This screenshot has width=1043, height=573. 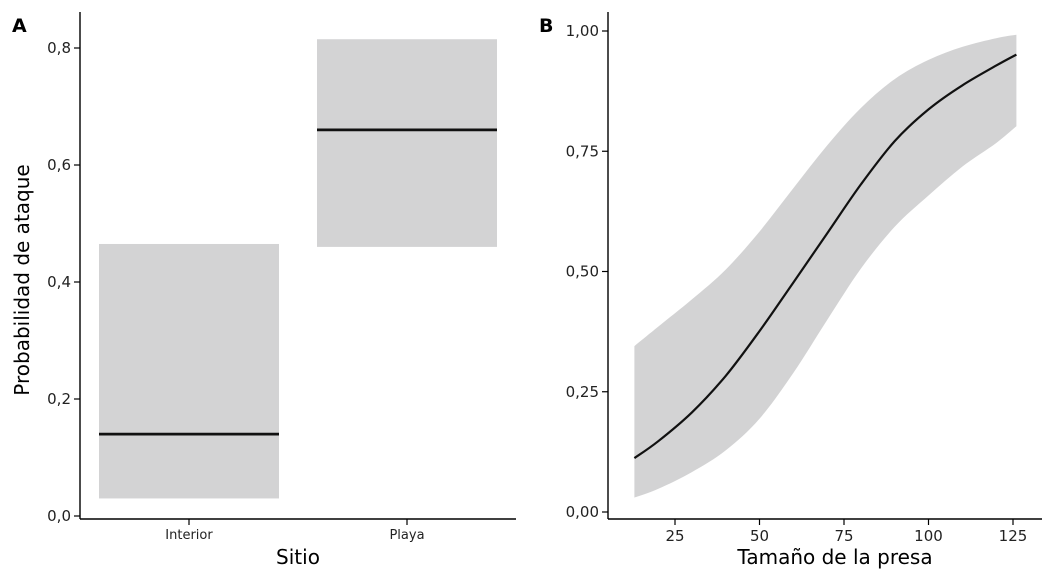 I want to click on y-tick-label: 0,4, so click(x=59, y=282).